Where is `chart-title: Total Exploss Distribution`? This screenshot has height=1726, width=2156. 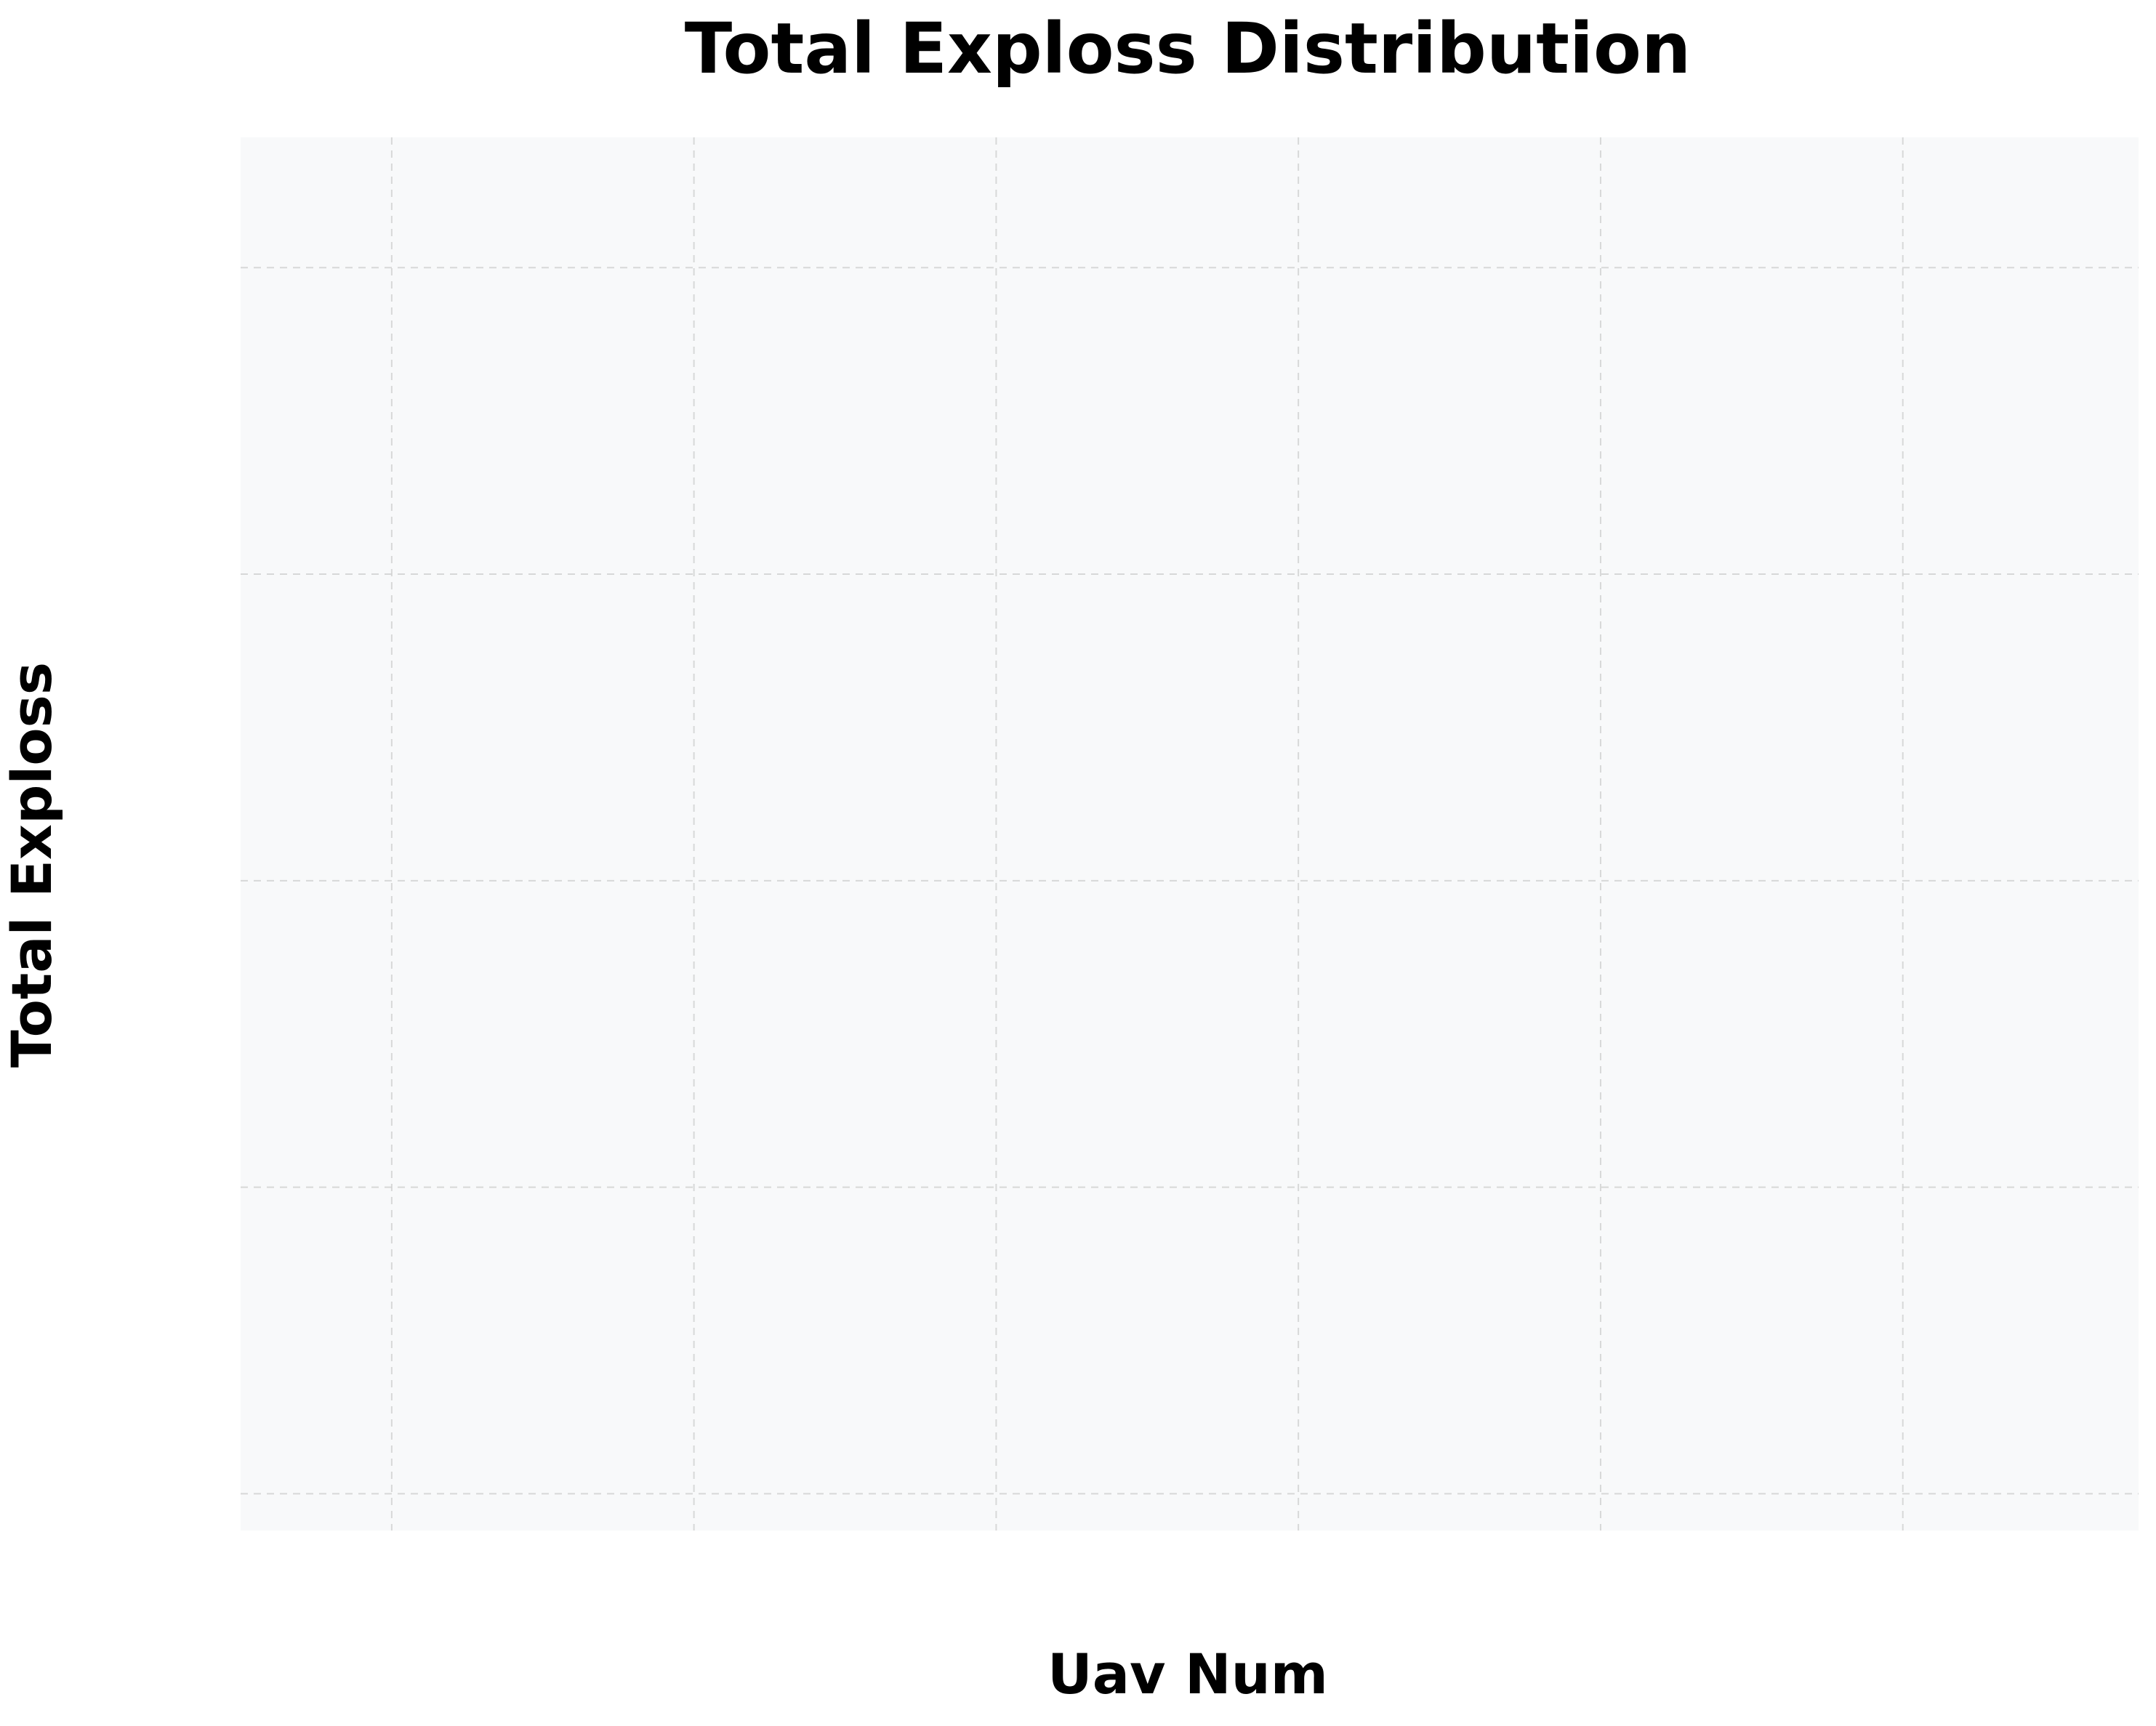
chart-title: Total Exploss Distribution is located at coordinates (1188, 48).